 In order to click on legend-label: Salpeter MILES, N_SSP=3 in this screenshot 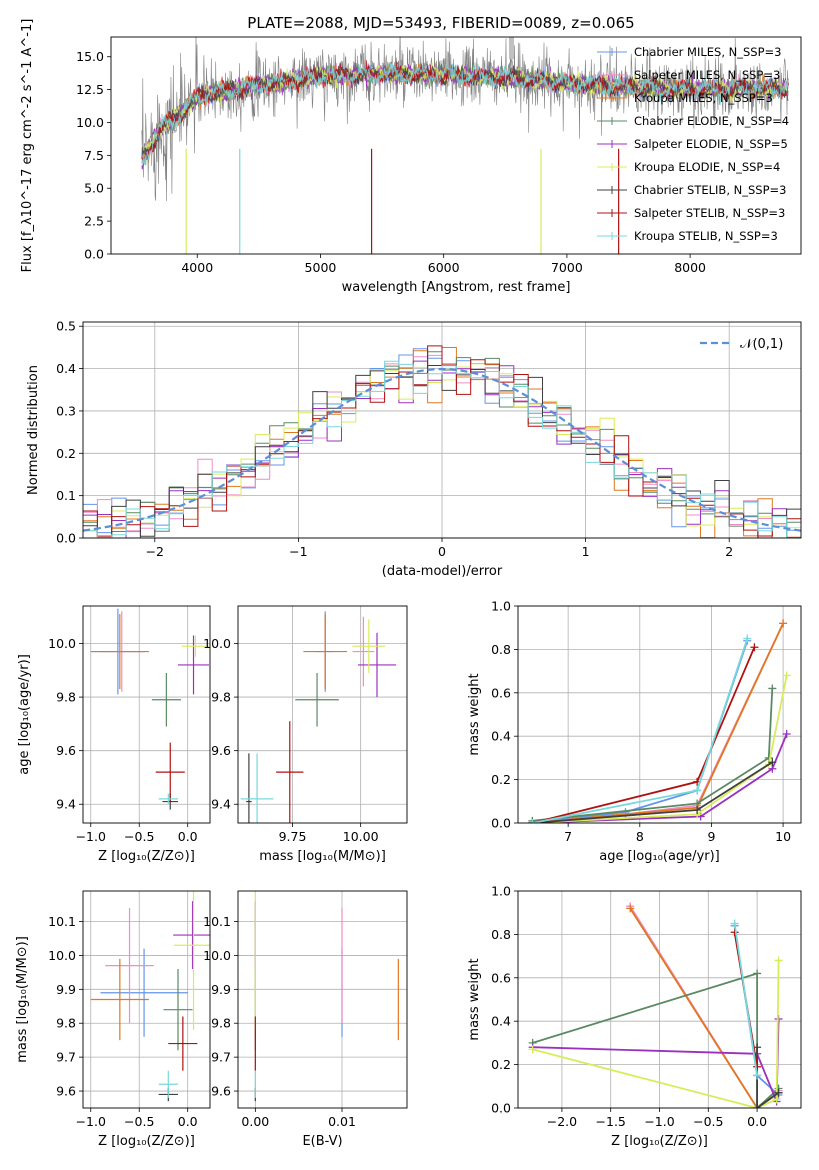, I will do `click(707, 75)`.